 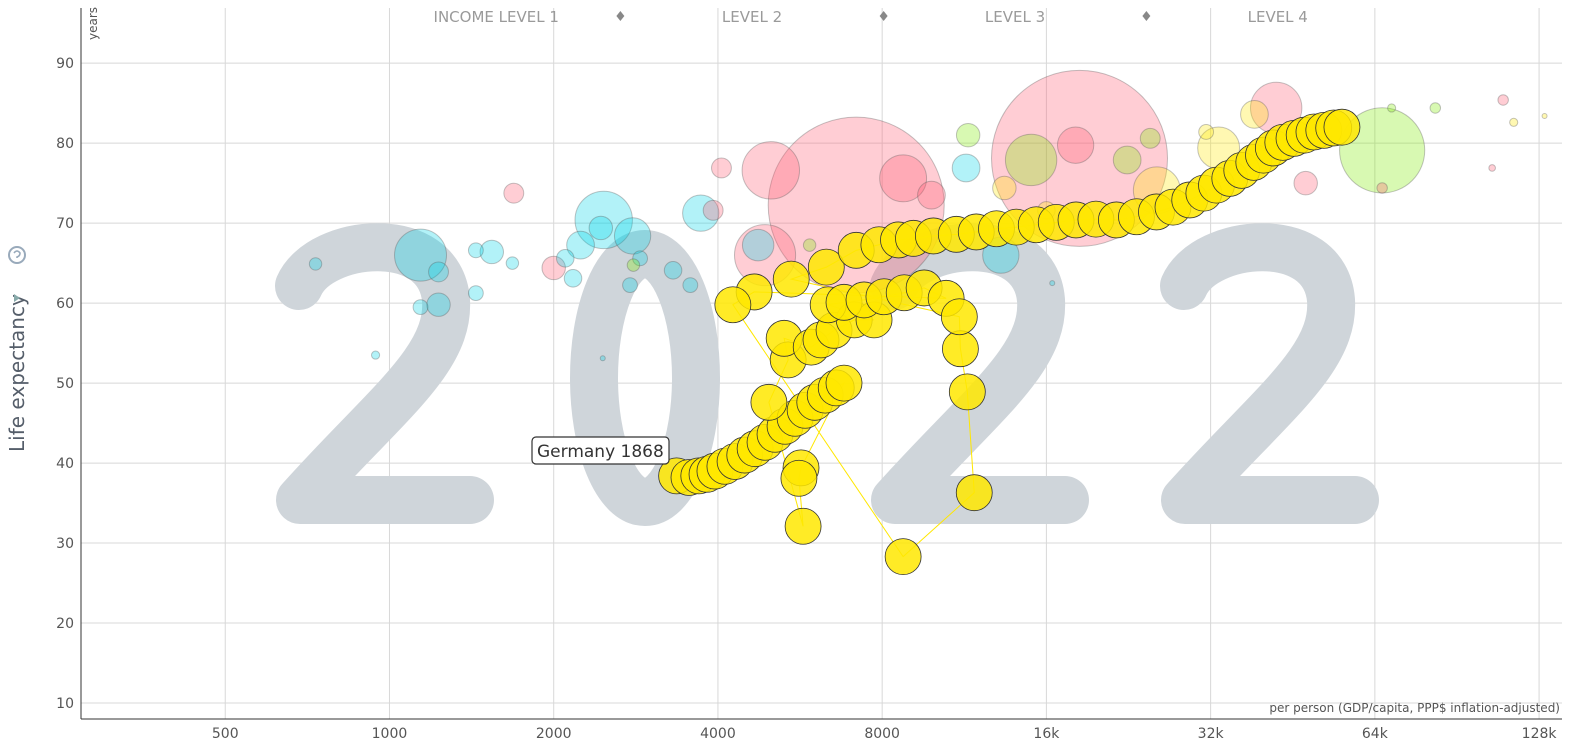 What do you see at coordinates (65, 544) in the screenshot?
I see `y-tick-label: 30` at bounding box center [65, 544].